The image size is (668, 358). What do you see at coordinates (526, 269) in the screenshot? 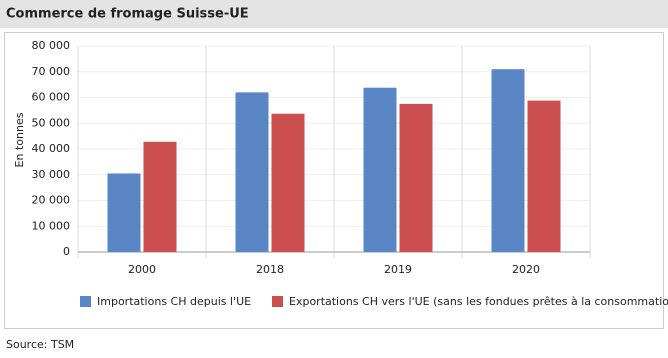
I see `x-tick-label: 2020` at bounding box center [526, 269].